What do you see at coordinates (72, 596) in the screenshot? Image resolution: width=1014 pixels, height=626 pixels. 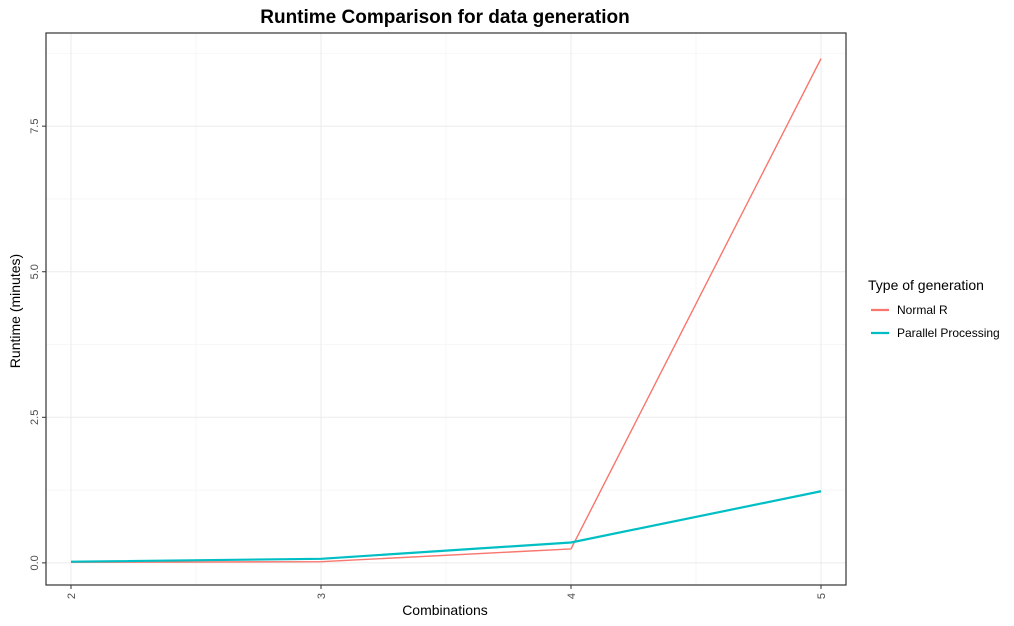 I see `x-tick-label: 2` at bounding box center [72, 596].